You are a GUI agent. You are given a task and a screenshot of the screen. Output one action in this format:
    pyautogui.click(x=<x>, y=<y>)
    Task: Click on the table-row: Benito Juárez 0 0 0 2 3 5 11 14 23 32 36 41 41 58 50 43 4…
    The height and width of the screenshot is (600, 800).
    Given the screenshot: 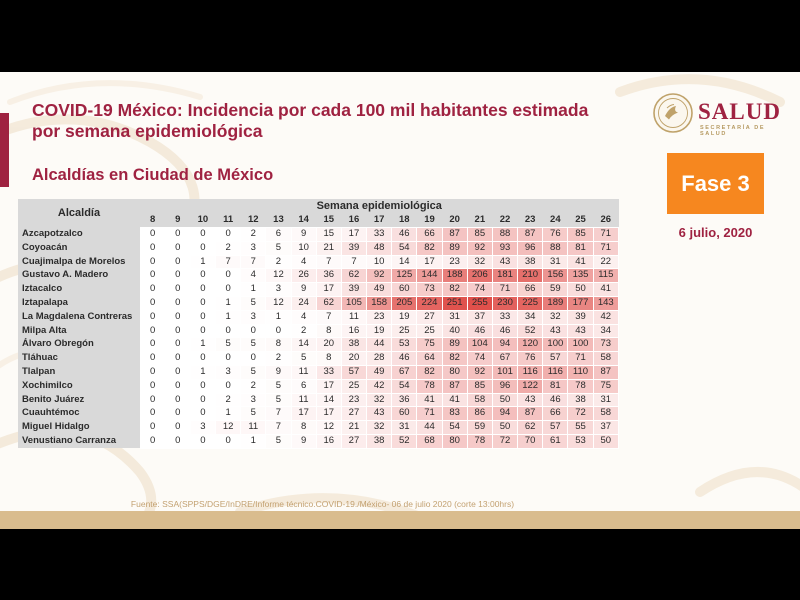 What is the action you would take?
    pyautogui.click(x=319, y=400)
    